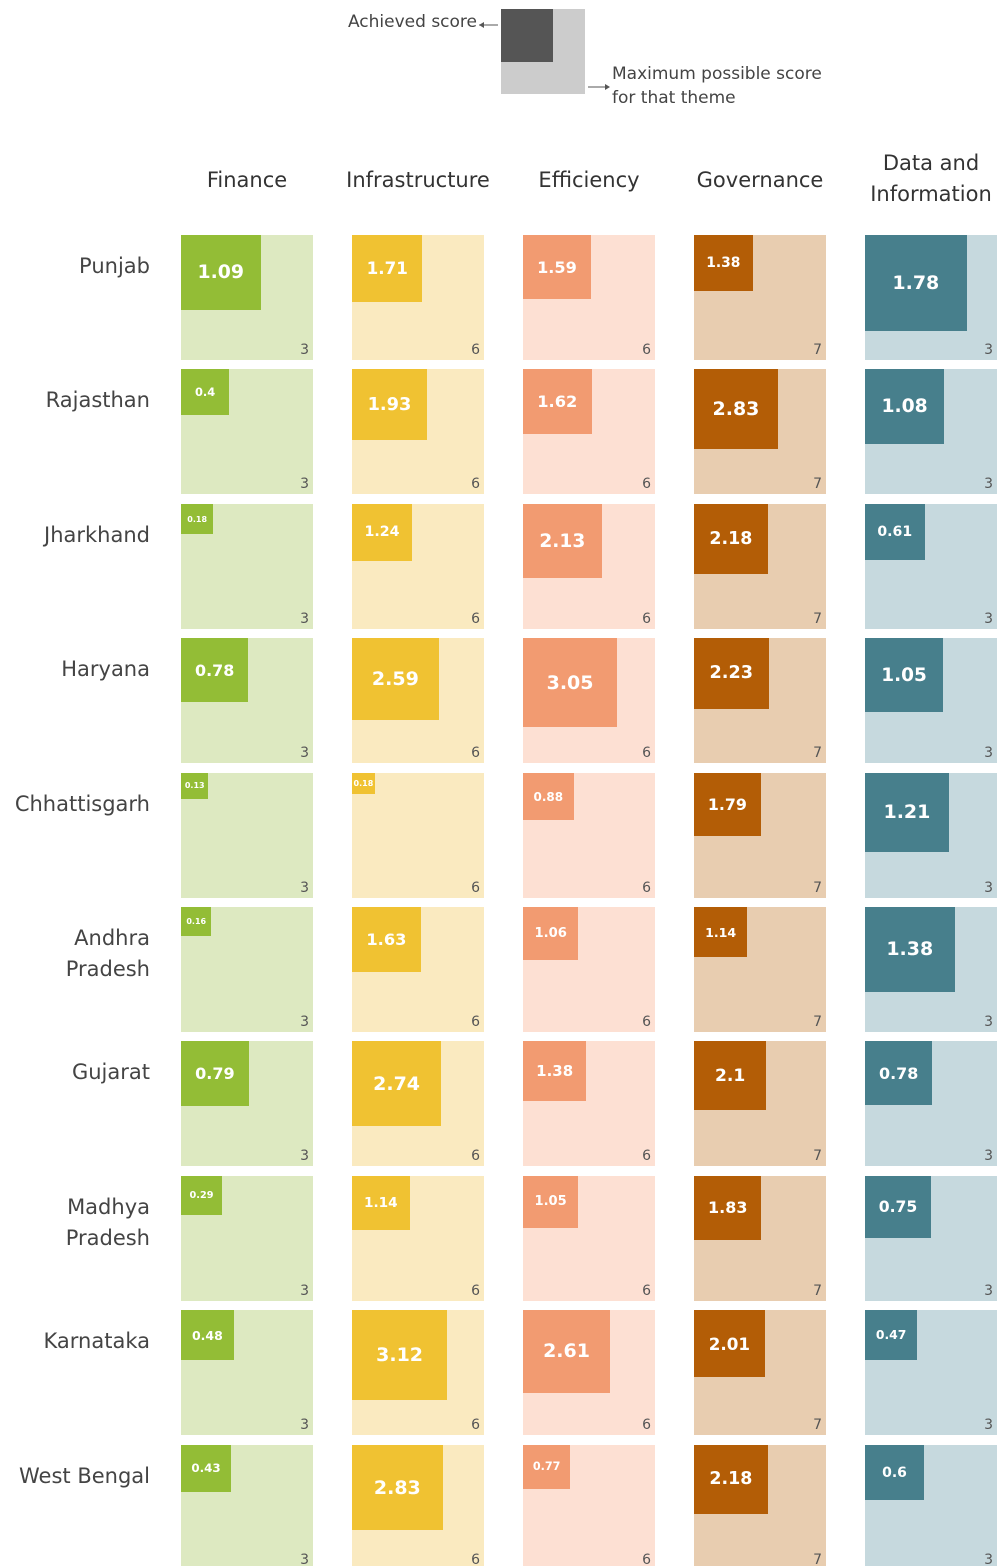 The height and width of the screenshot is (1566, 999). What do you see at coordinates (114, 266) in the screenshot?
I see `row-label: Punjab` at bounding box center [114, 266].